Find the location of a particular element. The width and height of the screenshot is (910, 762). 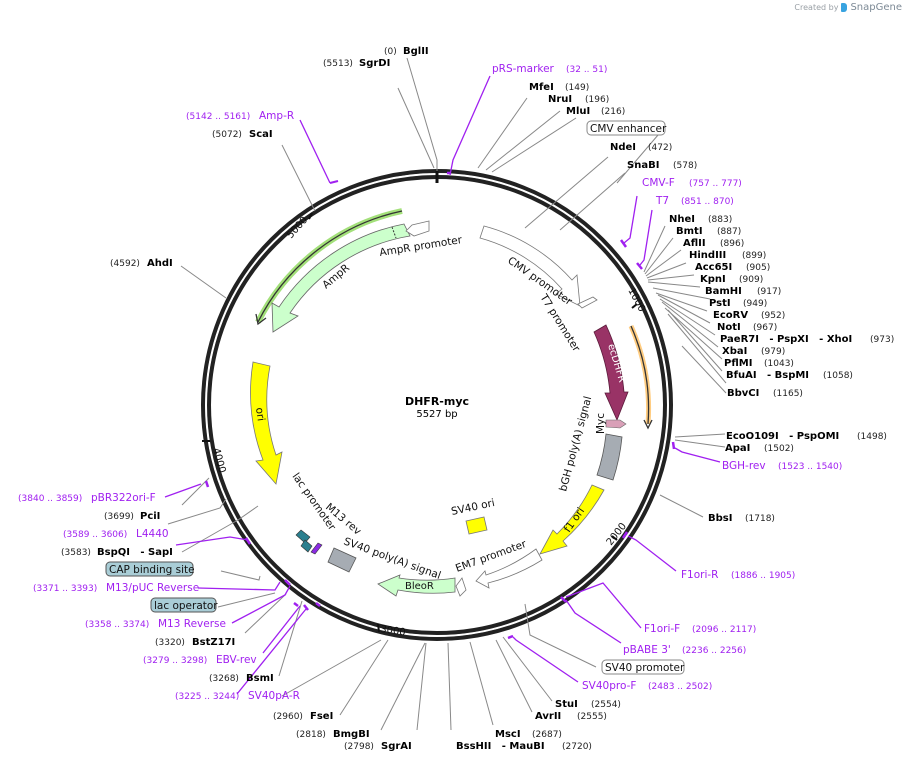

enzyme-noti: NotI (967) is located at coordinates (747, 327).